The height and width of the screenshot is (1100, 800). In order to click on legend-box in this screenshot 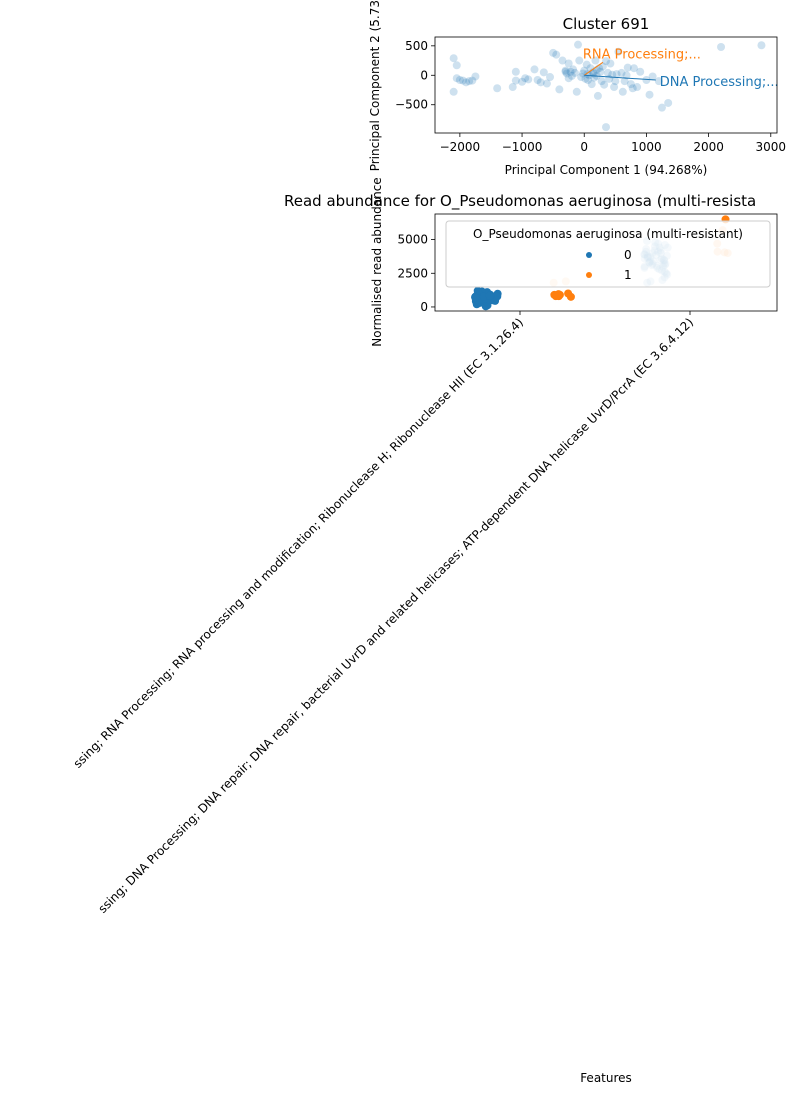, I will do `click(608, 254)`.